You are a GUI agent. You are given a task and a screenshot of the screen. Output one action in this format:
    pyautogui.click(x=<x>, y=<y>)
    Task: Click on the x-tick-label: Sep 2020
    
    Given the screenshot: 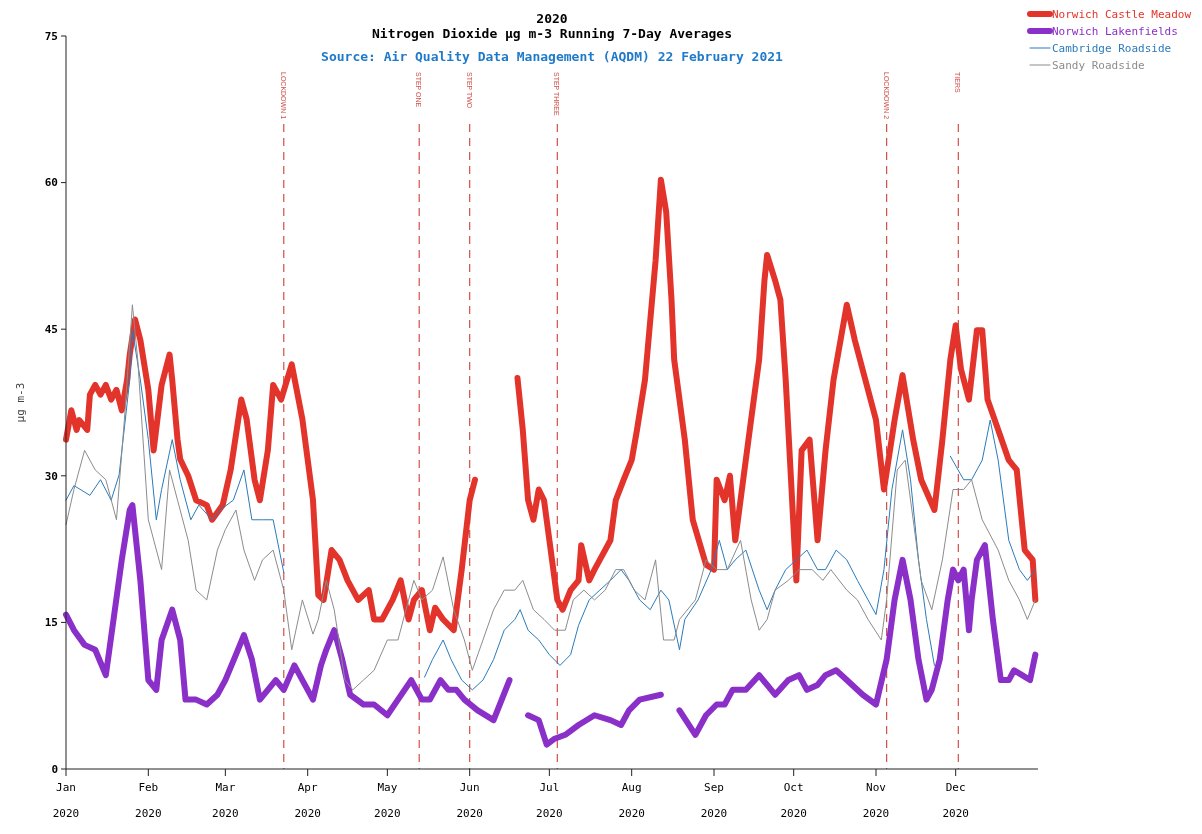 What is the action you would take?
    pyautogui.click(x=714, y=800)
    